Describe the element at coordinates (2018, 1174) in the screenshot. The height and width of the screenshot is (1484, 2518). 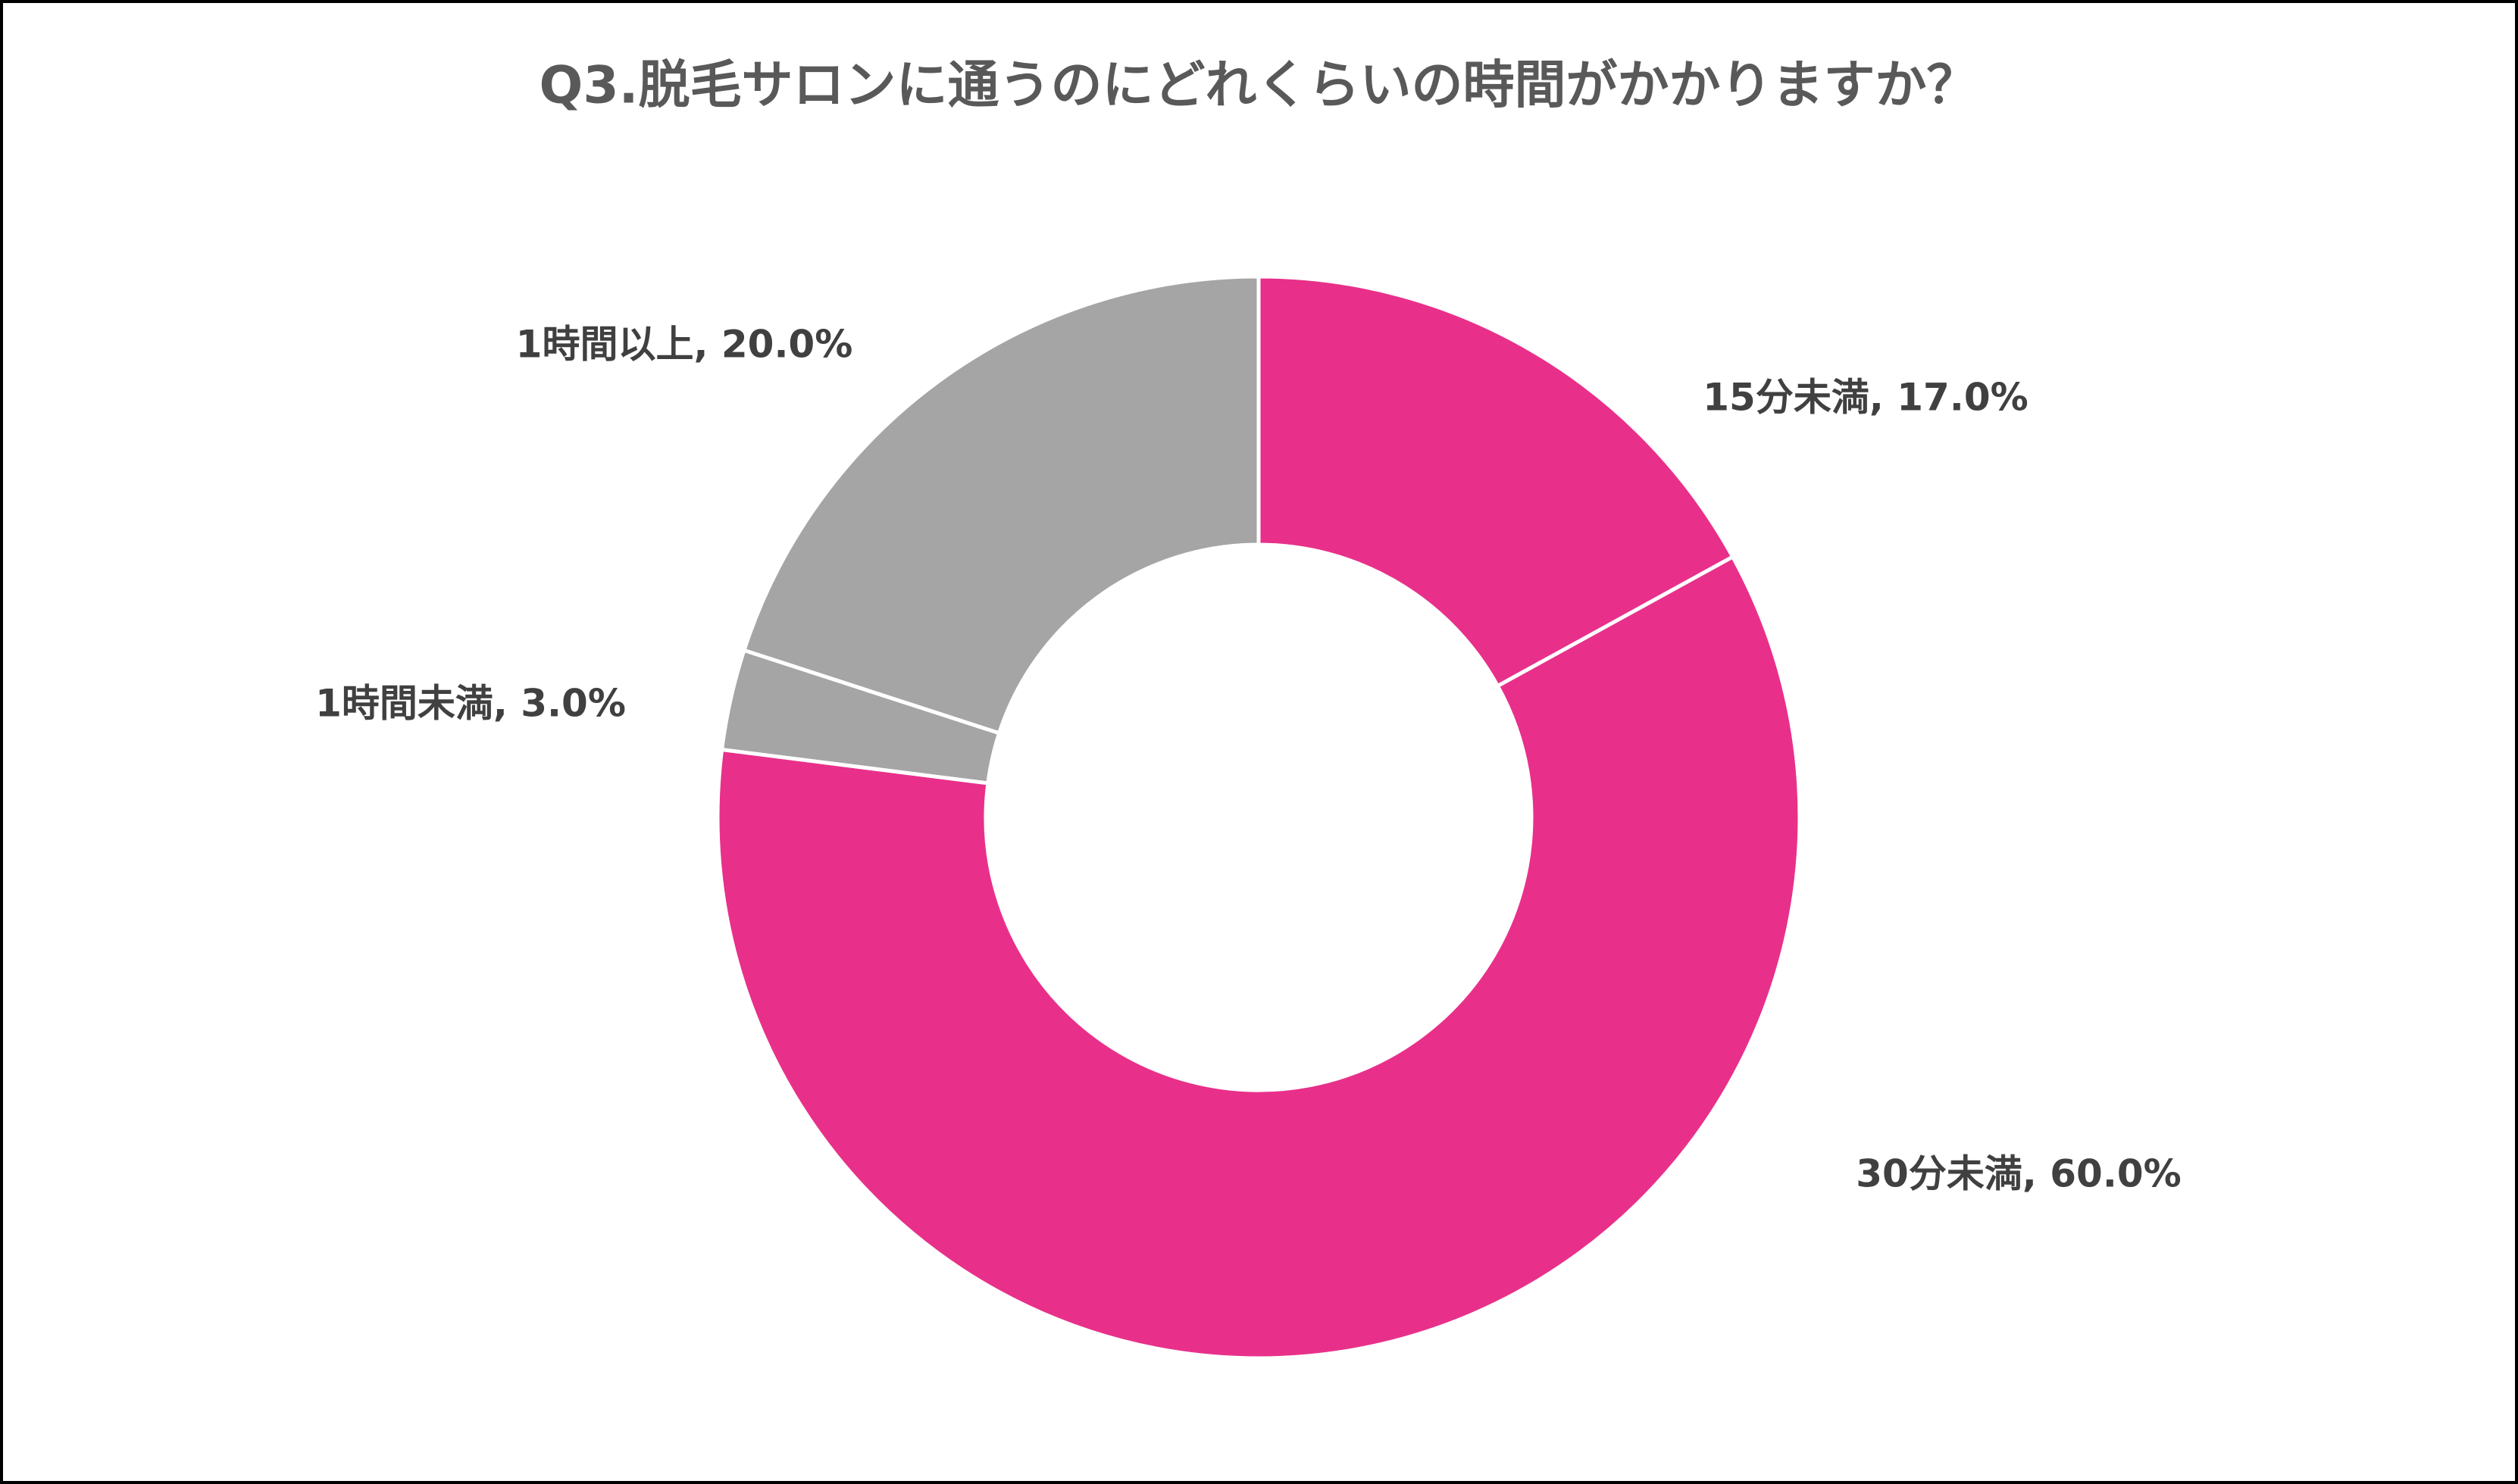
I see `data-label: 30分未満, 60.0%` at that location.